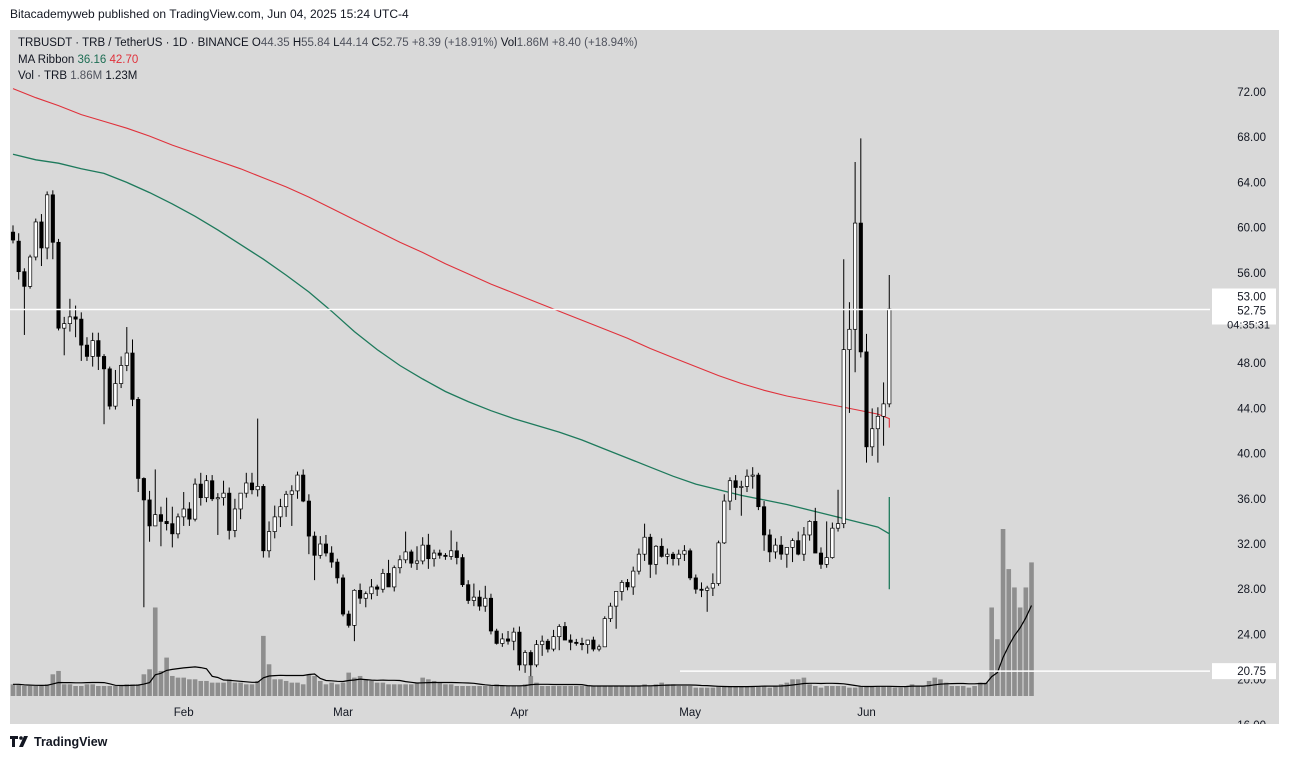 This screenshot has width=1289, height=760. What do you see at coordinates (133, 43) in the screenshot?
I see `symbol-line: TRBUSDT · TRB / TetherUS · 1D · BINANCE` at bounding box center [133, 43].